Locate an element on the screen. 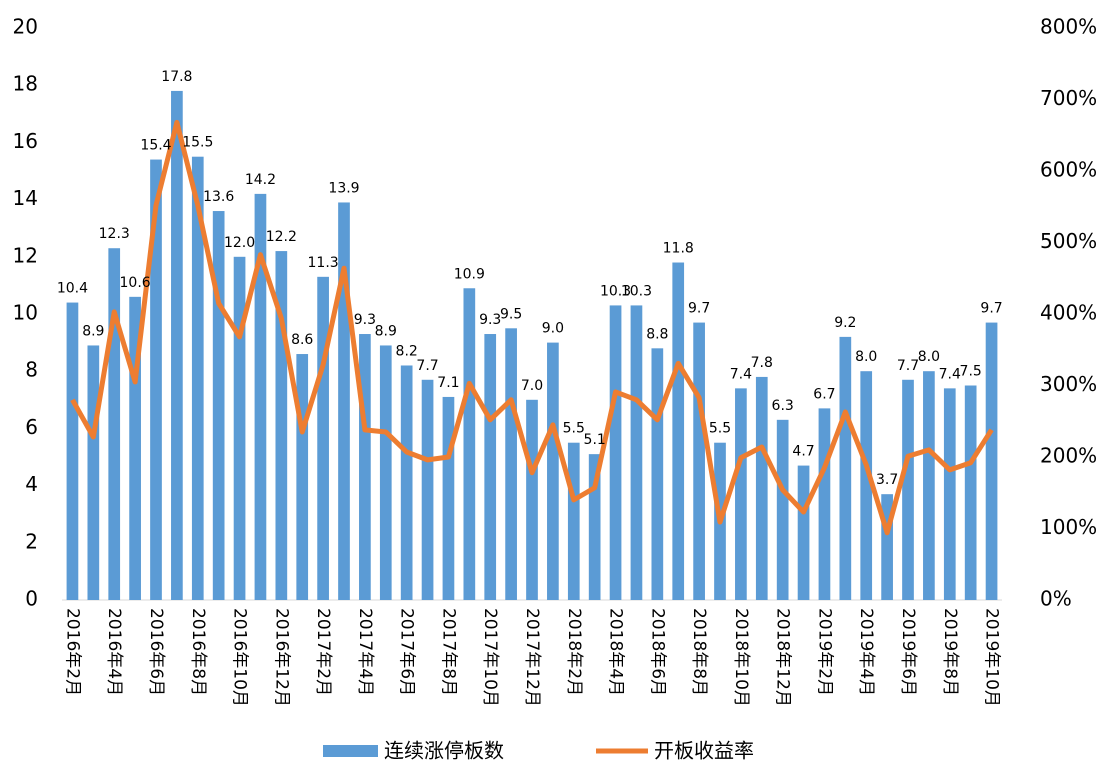 The height and width of the screenshot is (777, 1104). x-tick-label: 2016年6月 is located at coordinates (156, 652).